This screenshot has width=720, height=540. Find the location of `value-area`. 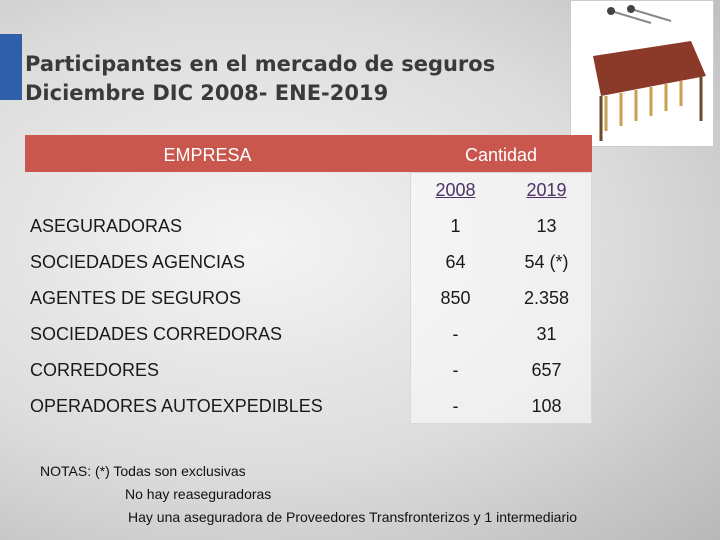

value-area is located at coordinates (501, 298).